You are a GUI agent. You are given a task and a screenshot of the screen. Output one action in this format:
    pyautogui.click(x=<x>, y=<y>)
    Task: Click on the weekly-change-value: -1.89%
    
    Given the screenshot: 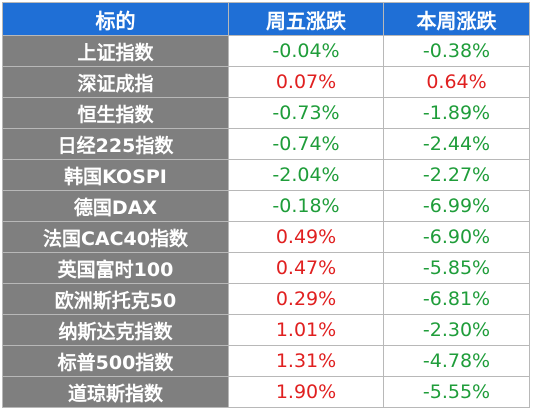 What is the action you would take?
    pyautogui.click(x=457, y=113)
    